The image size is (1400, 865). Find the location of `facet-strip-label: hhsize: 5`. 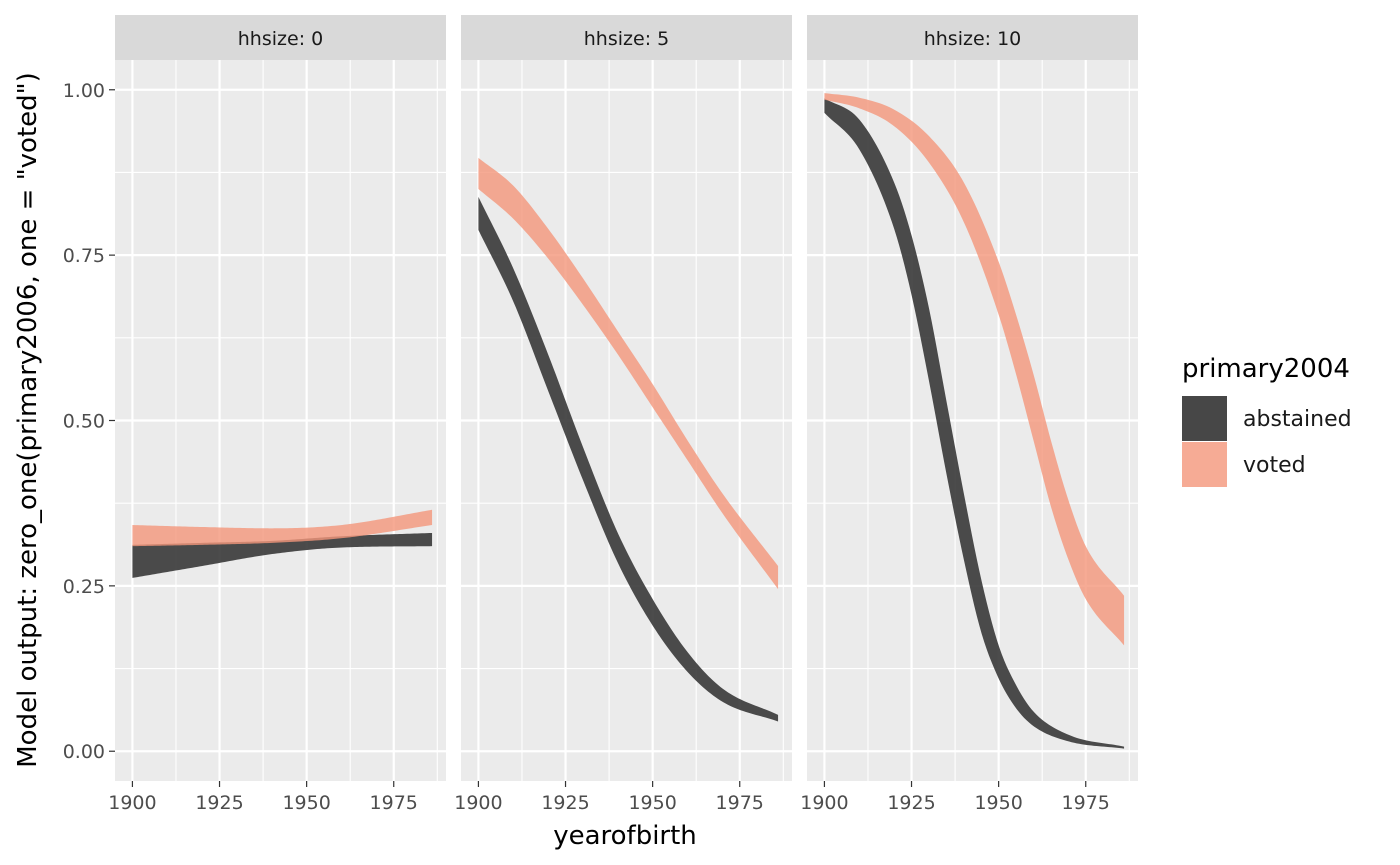

facet-strip-label: hhsize: 5 is located at coordinates (626, 39).